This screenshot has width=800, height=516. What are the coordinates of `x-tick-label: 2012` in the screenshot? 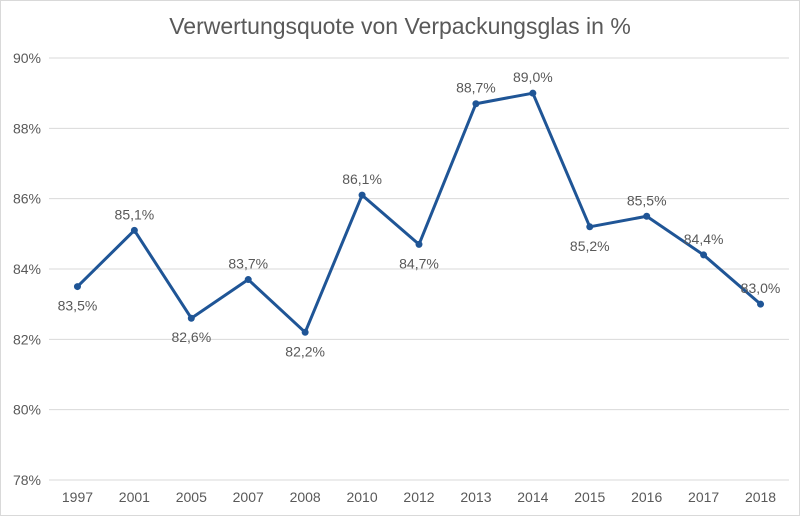 It's located at (418, 497).